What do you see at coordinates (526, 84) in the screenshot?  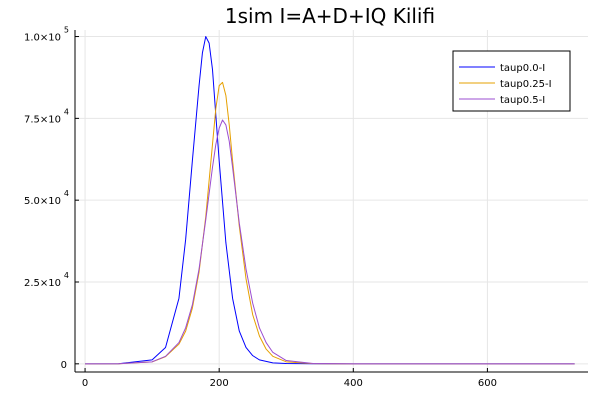 I see `legend-label: taup0.25-I` at bounding box center [526, 84].